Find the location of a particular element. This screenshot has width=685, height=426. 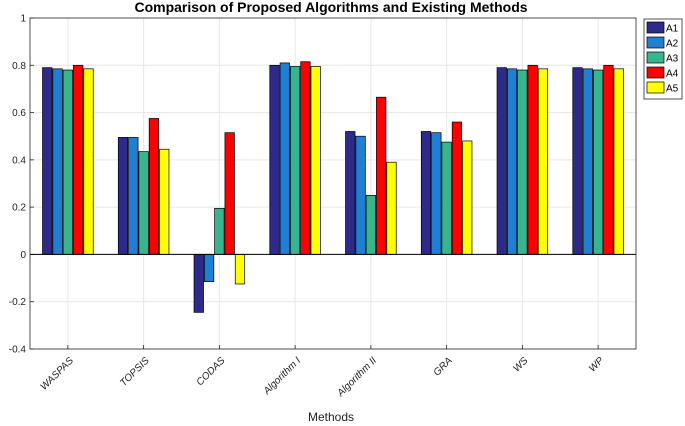

bar-a4-gra is located at coordinates (457, 188).